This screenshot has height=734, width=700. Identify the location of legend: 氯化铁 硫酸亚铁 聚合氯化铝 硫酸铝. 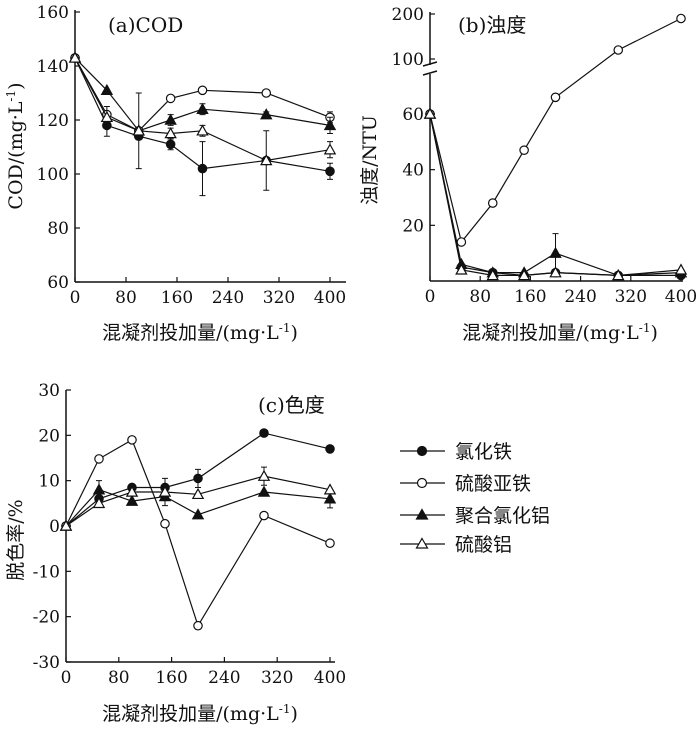
(475, 498).